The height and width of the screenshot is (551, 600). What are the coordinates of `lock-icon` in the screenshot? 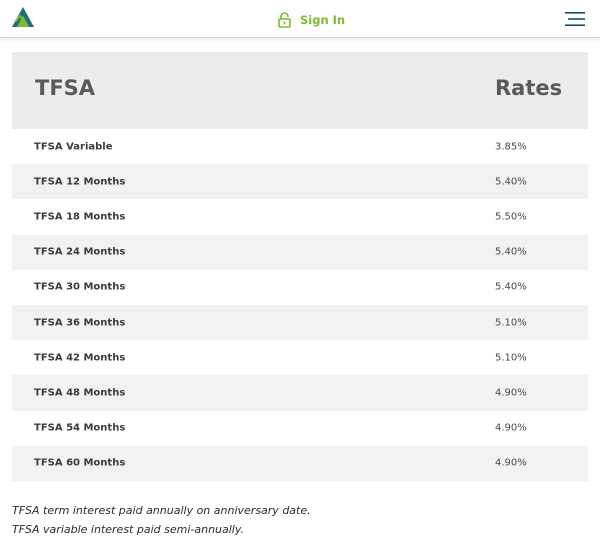 It's located at (284, 20).